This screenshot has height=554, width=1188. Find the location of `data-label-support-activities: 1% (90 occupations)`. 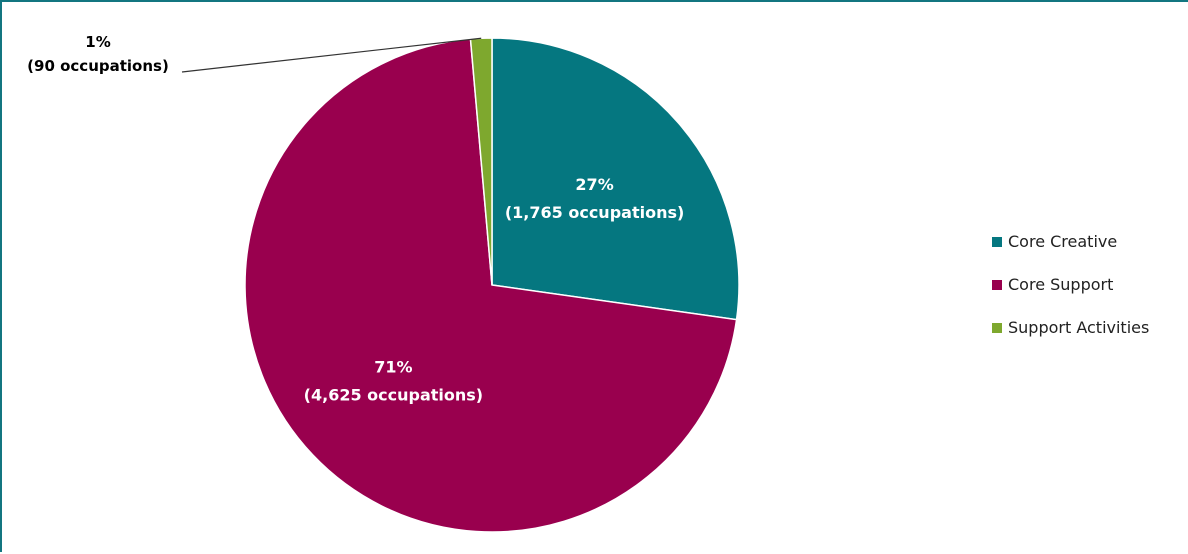

data-label-support-activities: 1% (90 occupations) is located at coordinates (98, 54).